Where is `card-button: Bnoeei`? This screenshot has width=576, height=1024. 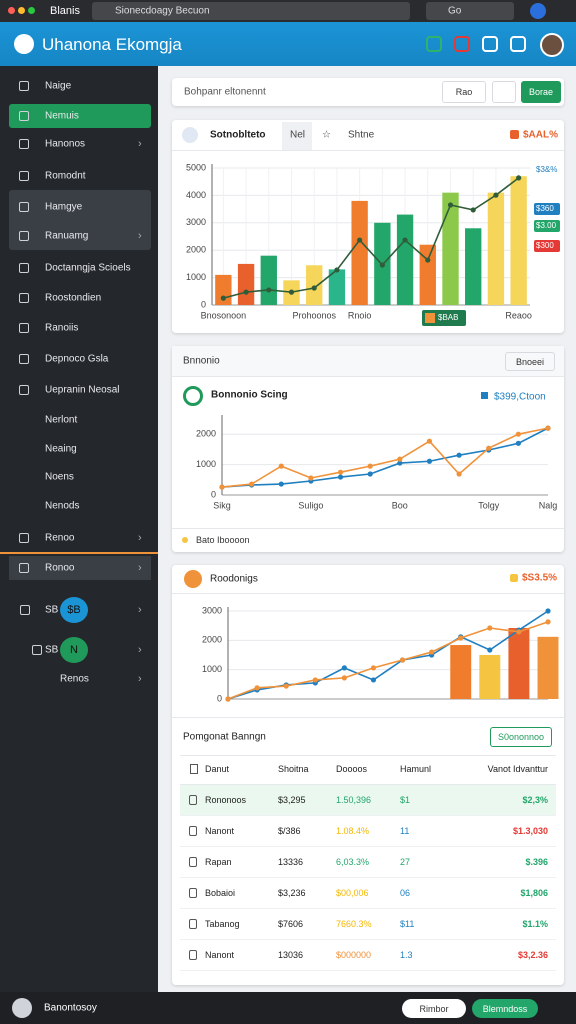
card-button: Bnoeei is located at coordinates (530, 361).